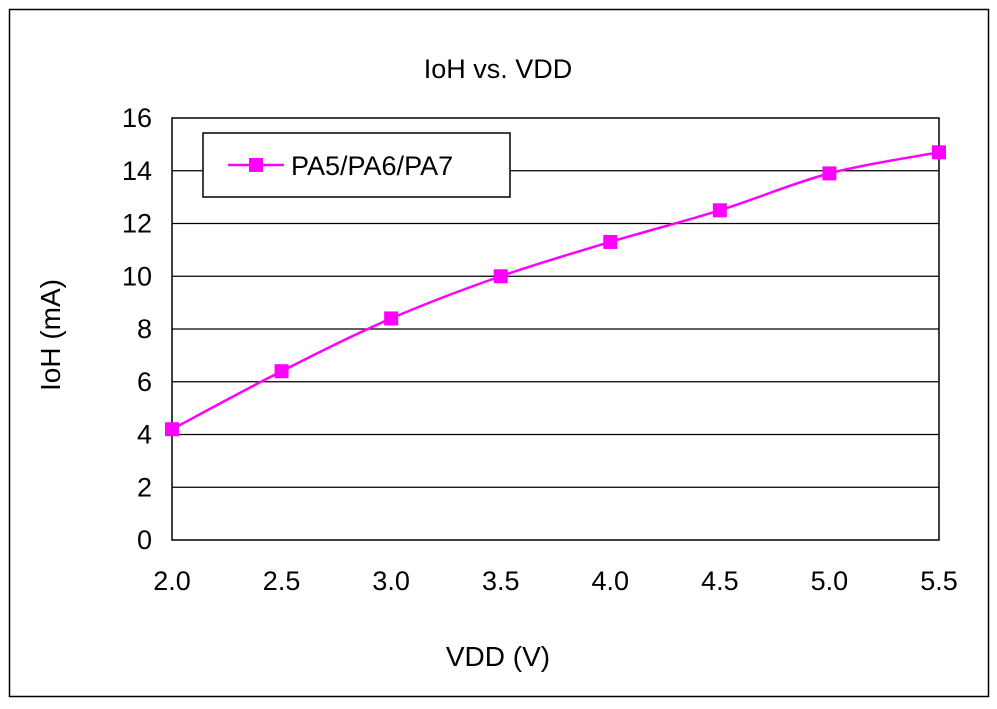  Describe the element at coordinates (144, 435) in the screenshot. I see `y-tick-label: 4` at that location.